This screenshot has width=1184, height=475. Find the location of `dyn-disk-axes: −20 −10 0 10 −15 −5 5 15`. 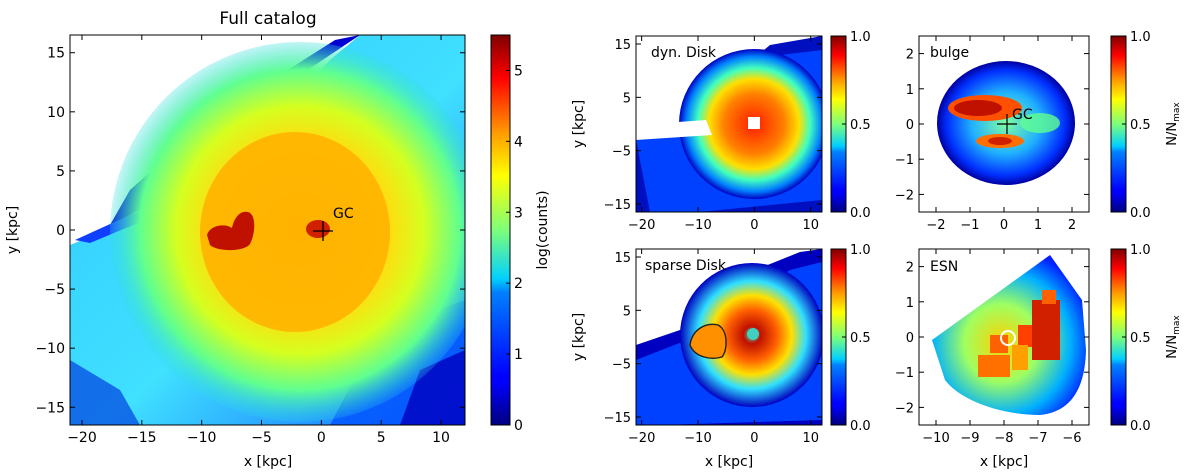

dyn-disk-axes: −20 −10 0 10 −15 −5 5 15 is located at coordinates (713, 134).